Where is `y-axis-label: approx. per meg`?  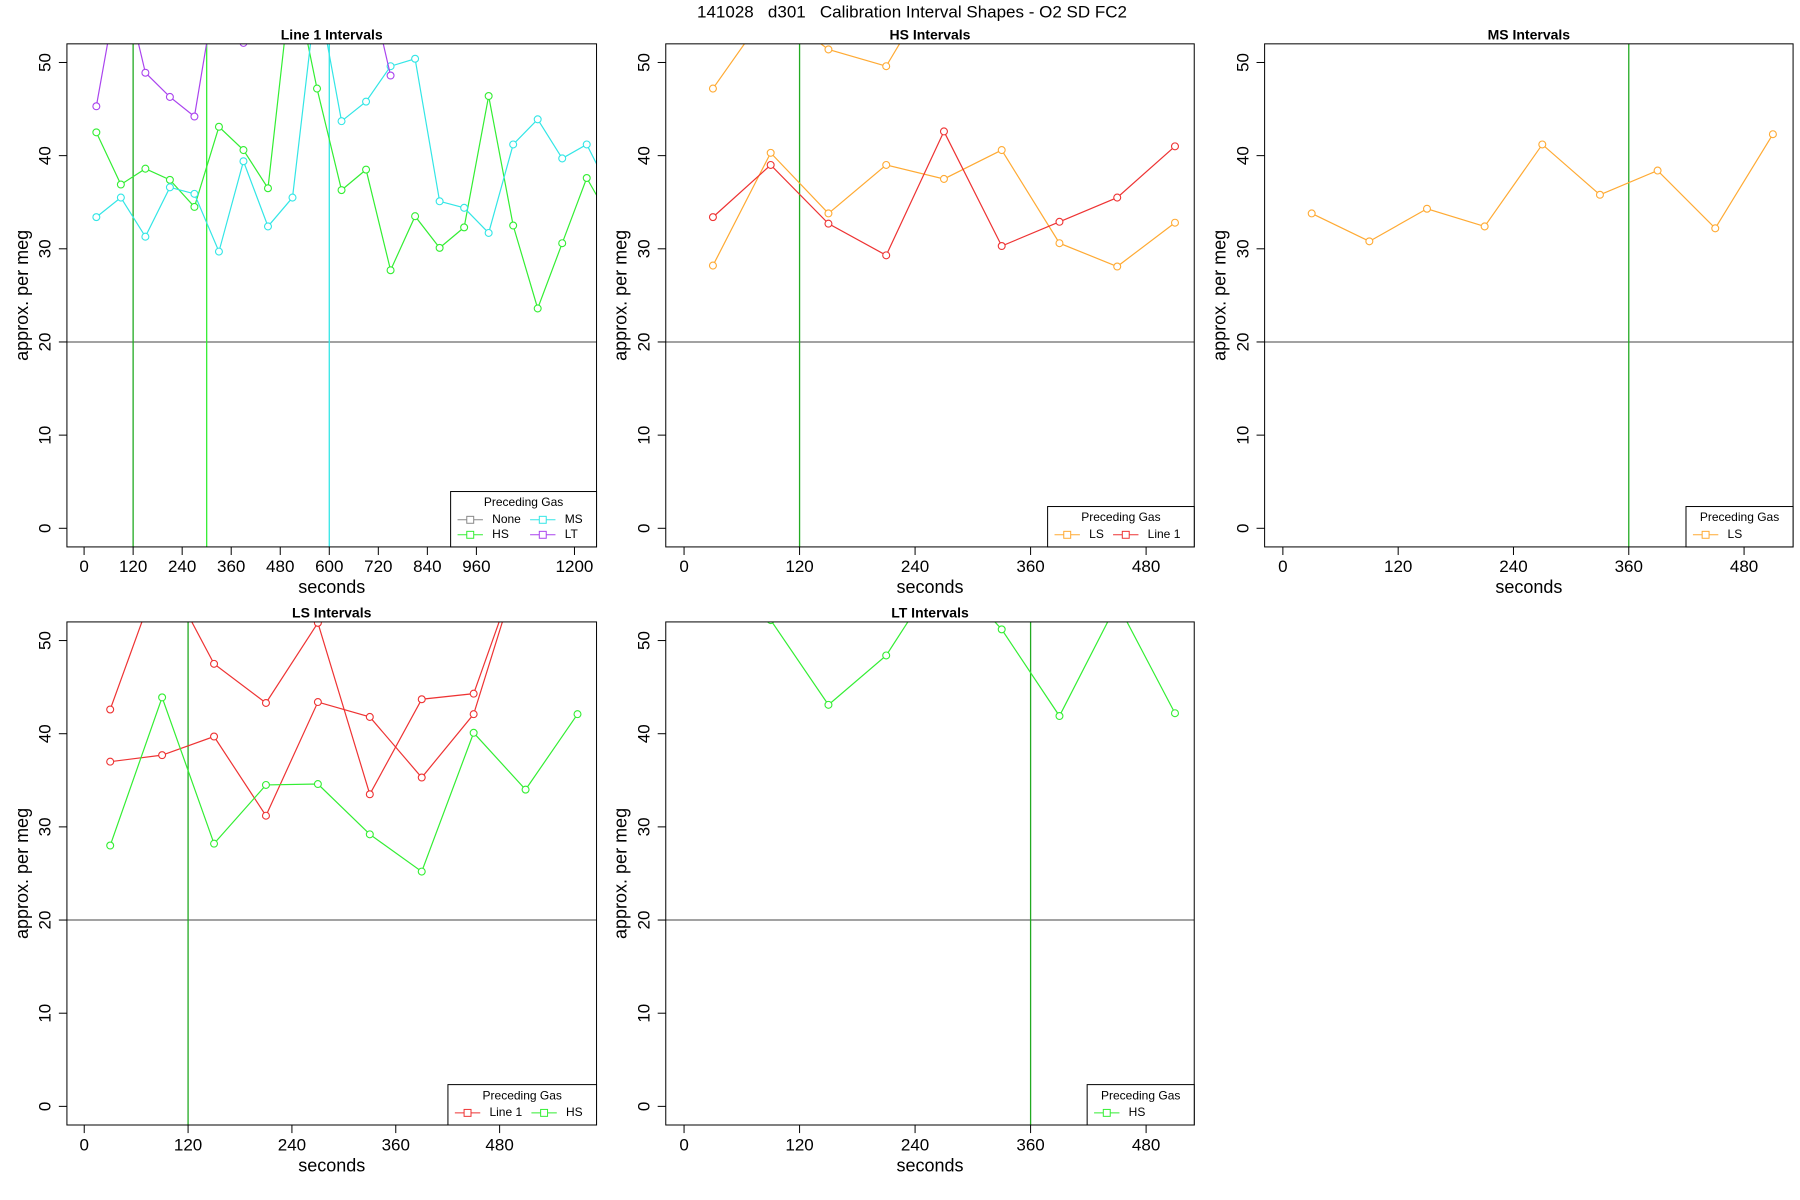
y-axis-label: approx. per meg is located at coordinates (1220, 295).